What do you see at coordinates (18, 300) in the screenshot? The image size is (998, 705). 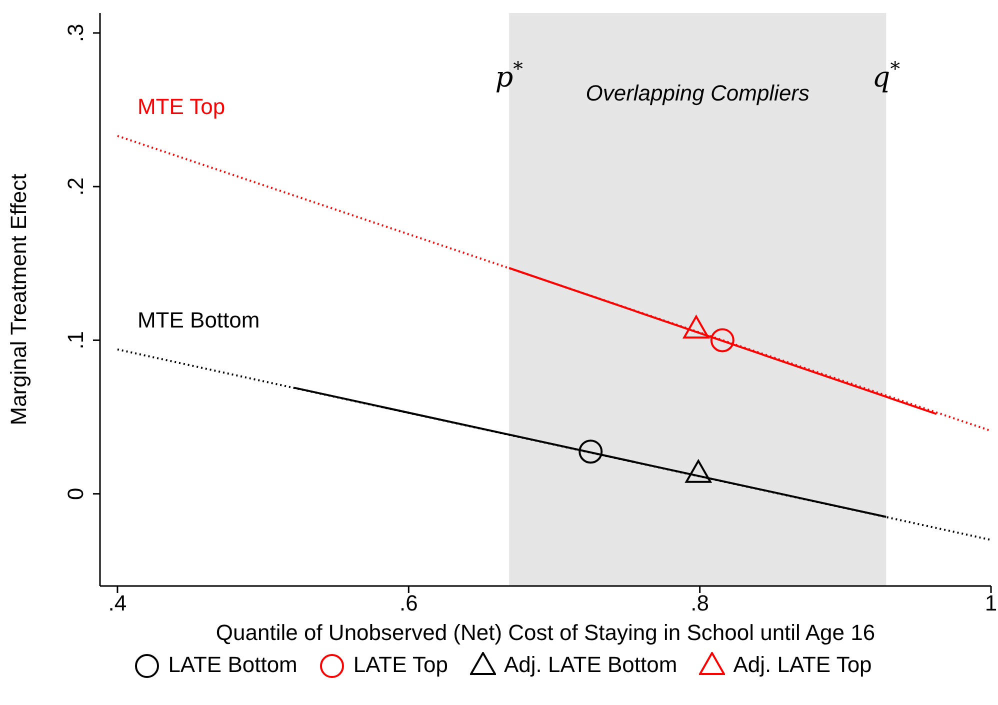 I see `y-axis-title: Marginal Treatment Effect` at bounding box center [18, 300].